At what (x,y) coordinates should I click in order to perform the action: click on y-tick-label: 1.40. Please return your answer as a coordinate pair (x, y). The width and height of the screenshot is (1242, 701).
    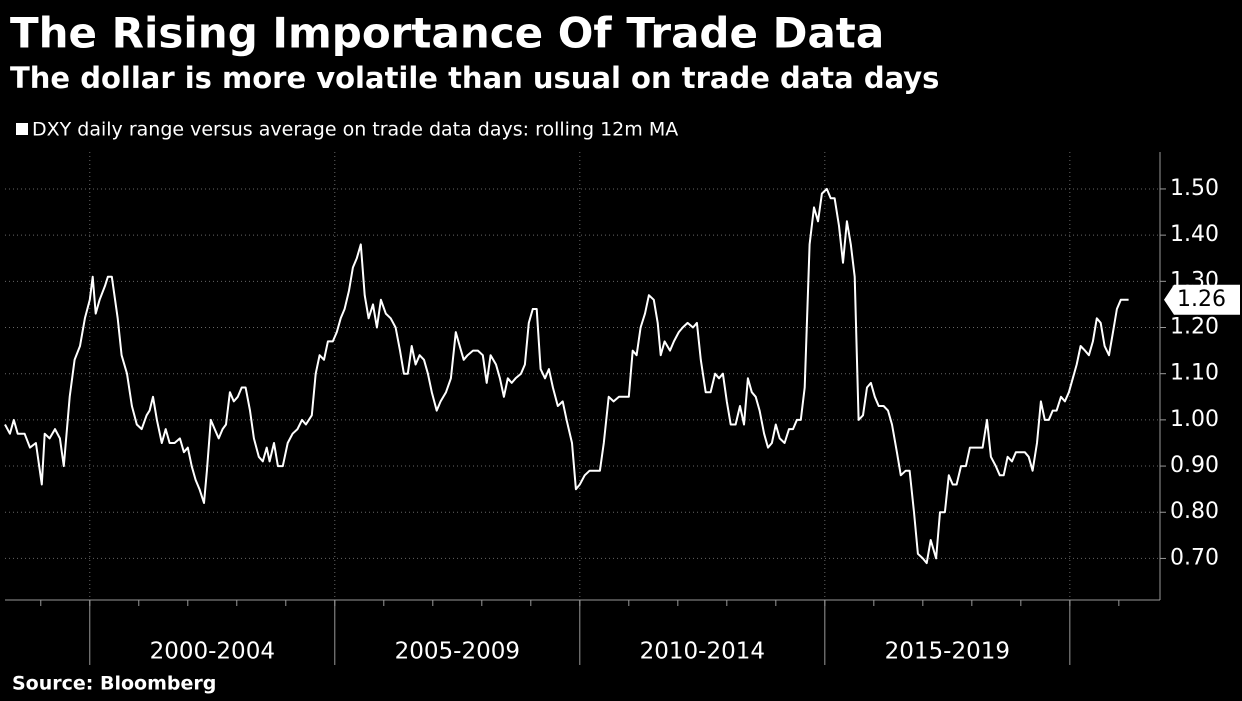
    Looking at the image, I should click on (1194, 234).